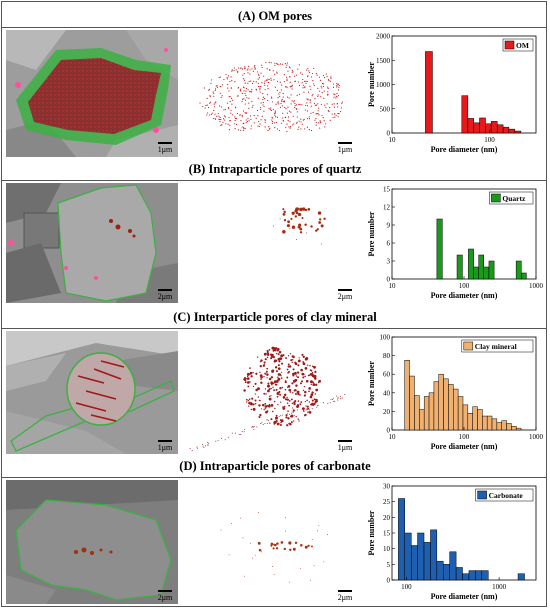 Image resolution: width=550 pixels, height=610 pixels. Describe the element at coordinates (275, 169) in the screenshot. I see `panel-b-title: (B) Intraparticle pores of quartz` at that location.